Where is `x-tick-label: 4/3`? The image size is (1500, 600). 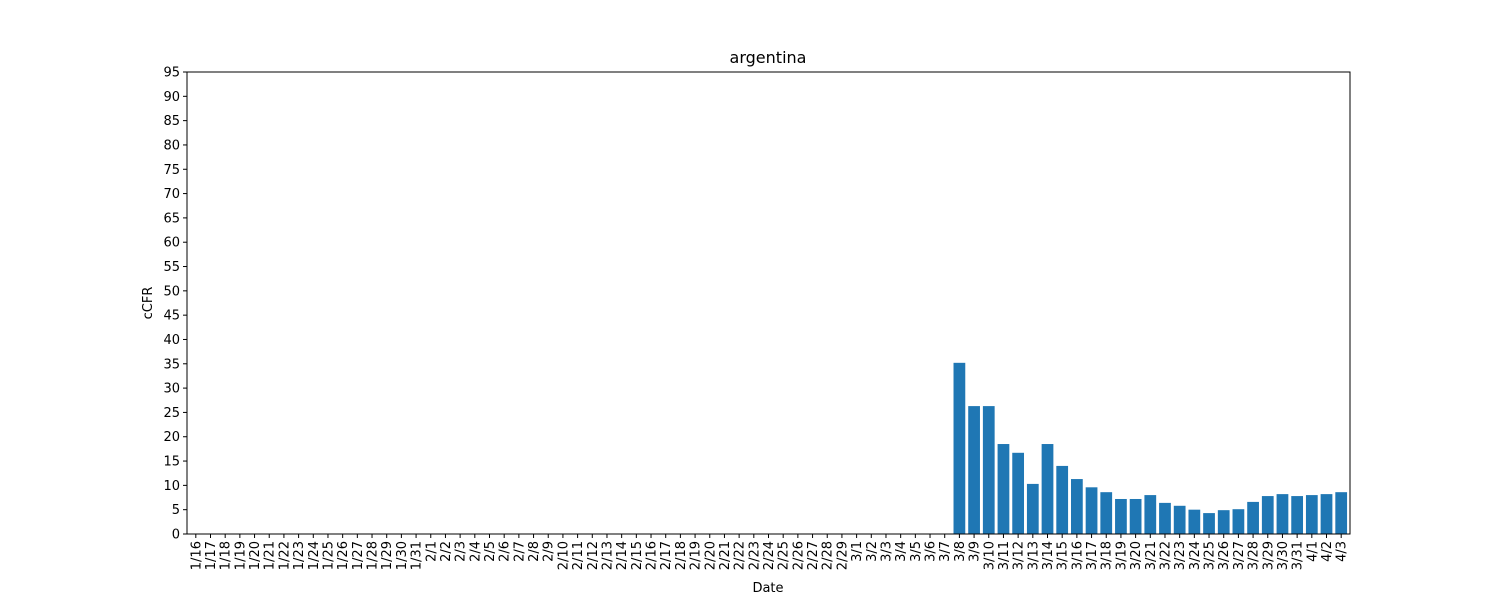
x-tick-label: 4/3 is located at coordinates (1342, 551).